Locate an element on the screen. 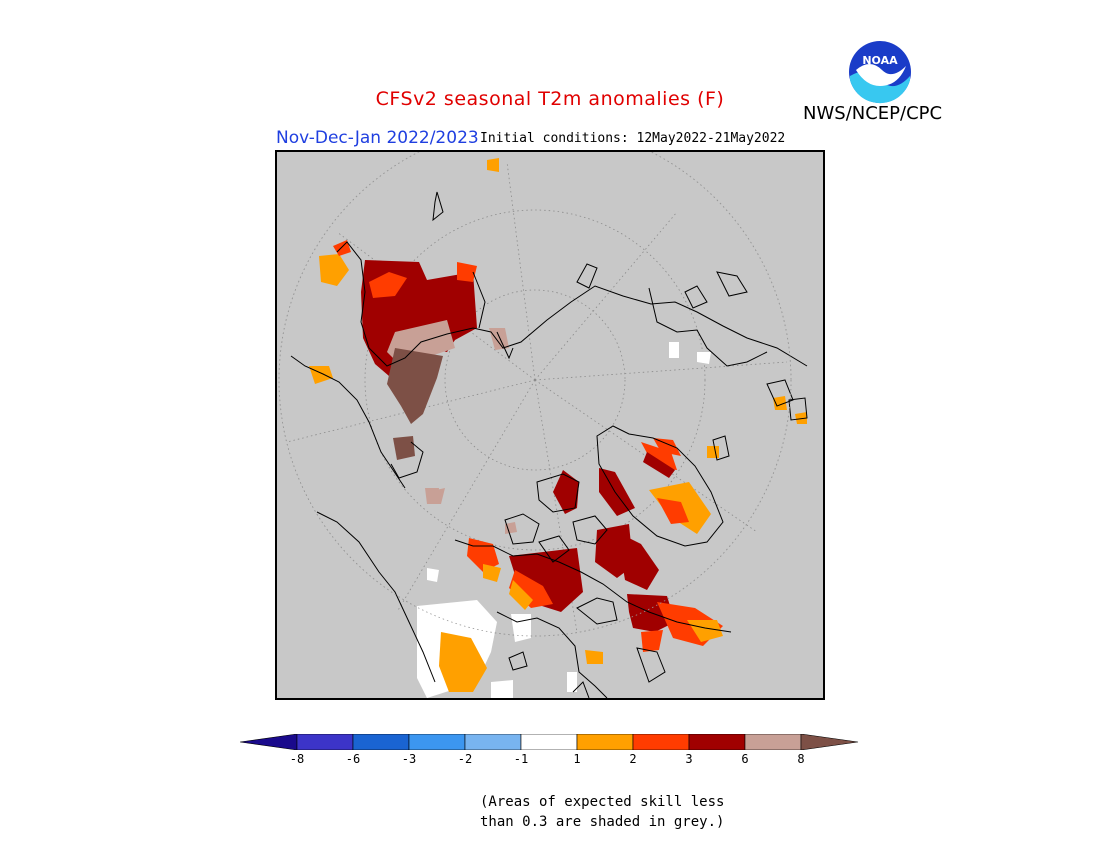  color-bar is located at coordinates (549, 742).